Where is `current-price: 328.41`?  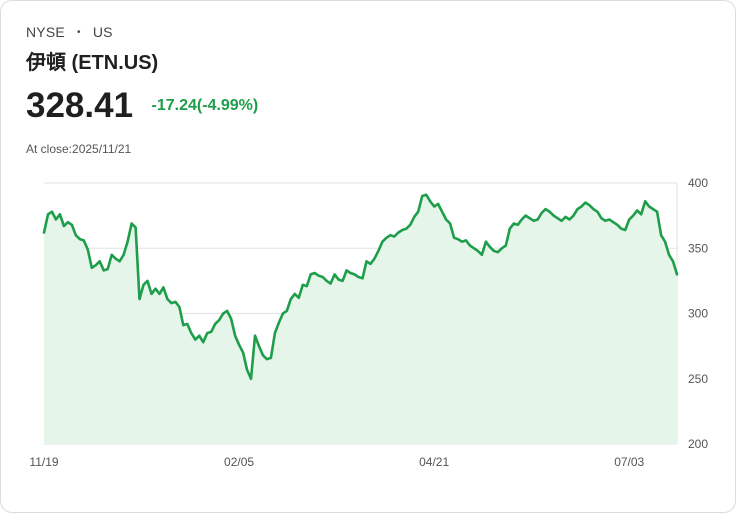 current-price: 328.41 is located at coordinates (80, 105).